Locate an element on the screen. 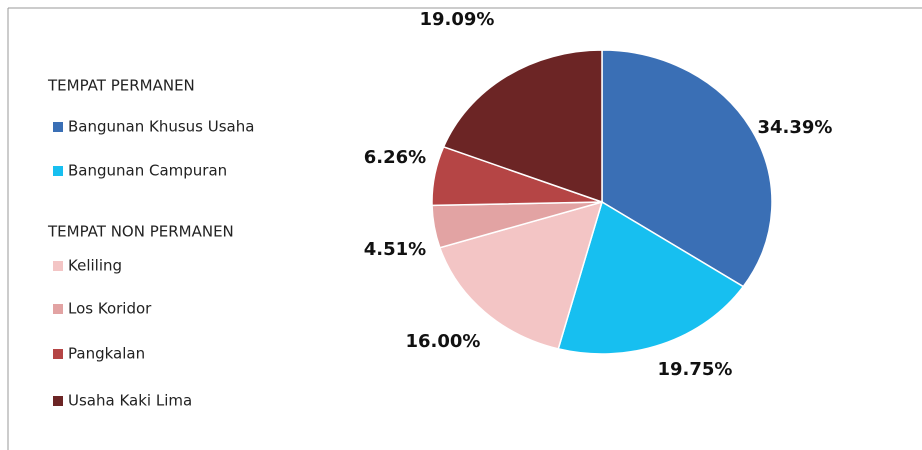  legend-heading: TEMPAT PERMANEN is located at coordinates (121, 86).